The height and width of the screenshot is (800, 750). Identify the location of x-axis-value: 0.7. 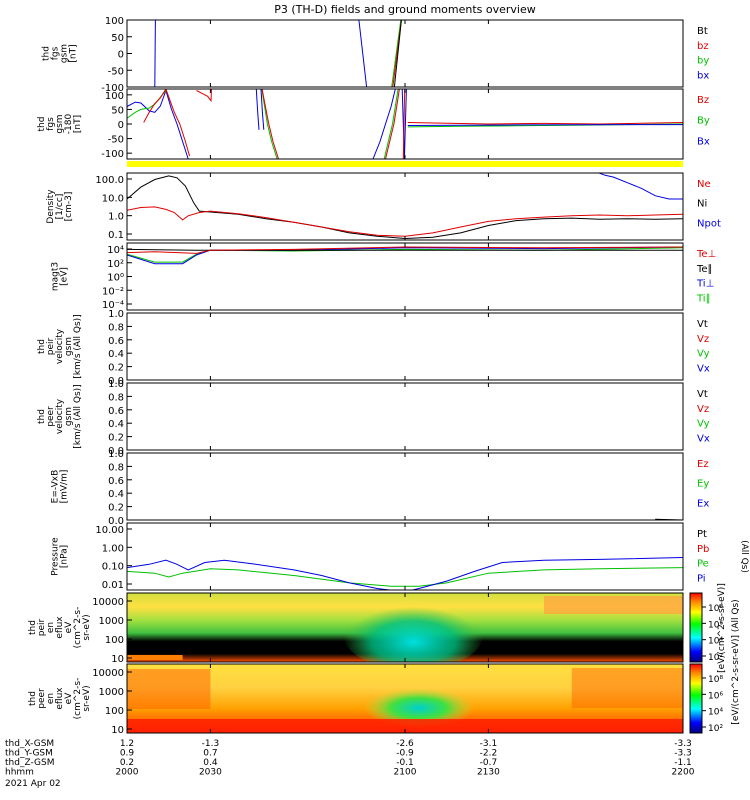
(210, 754).